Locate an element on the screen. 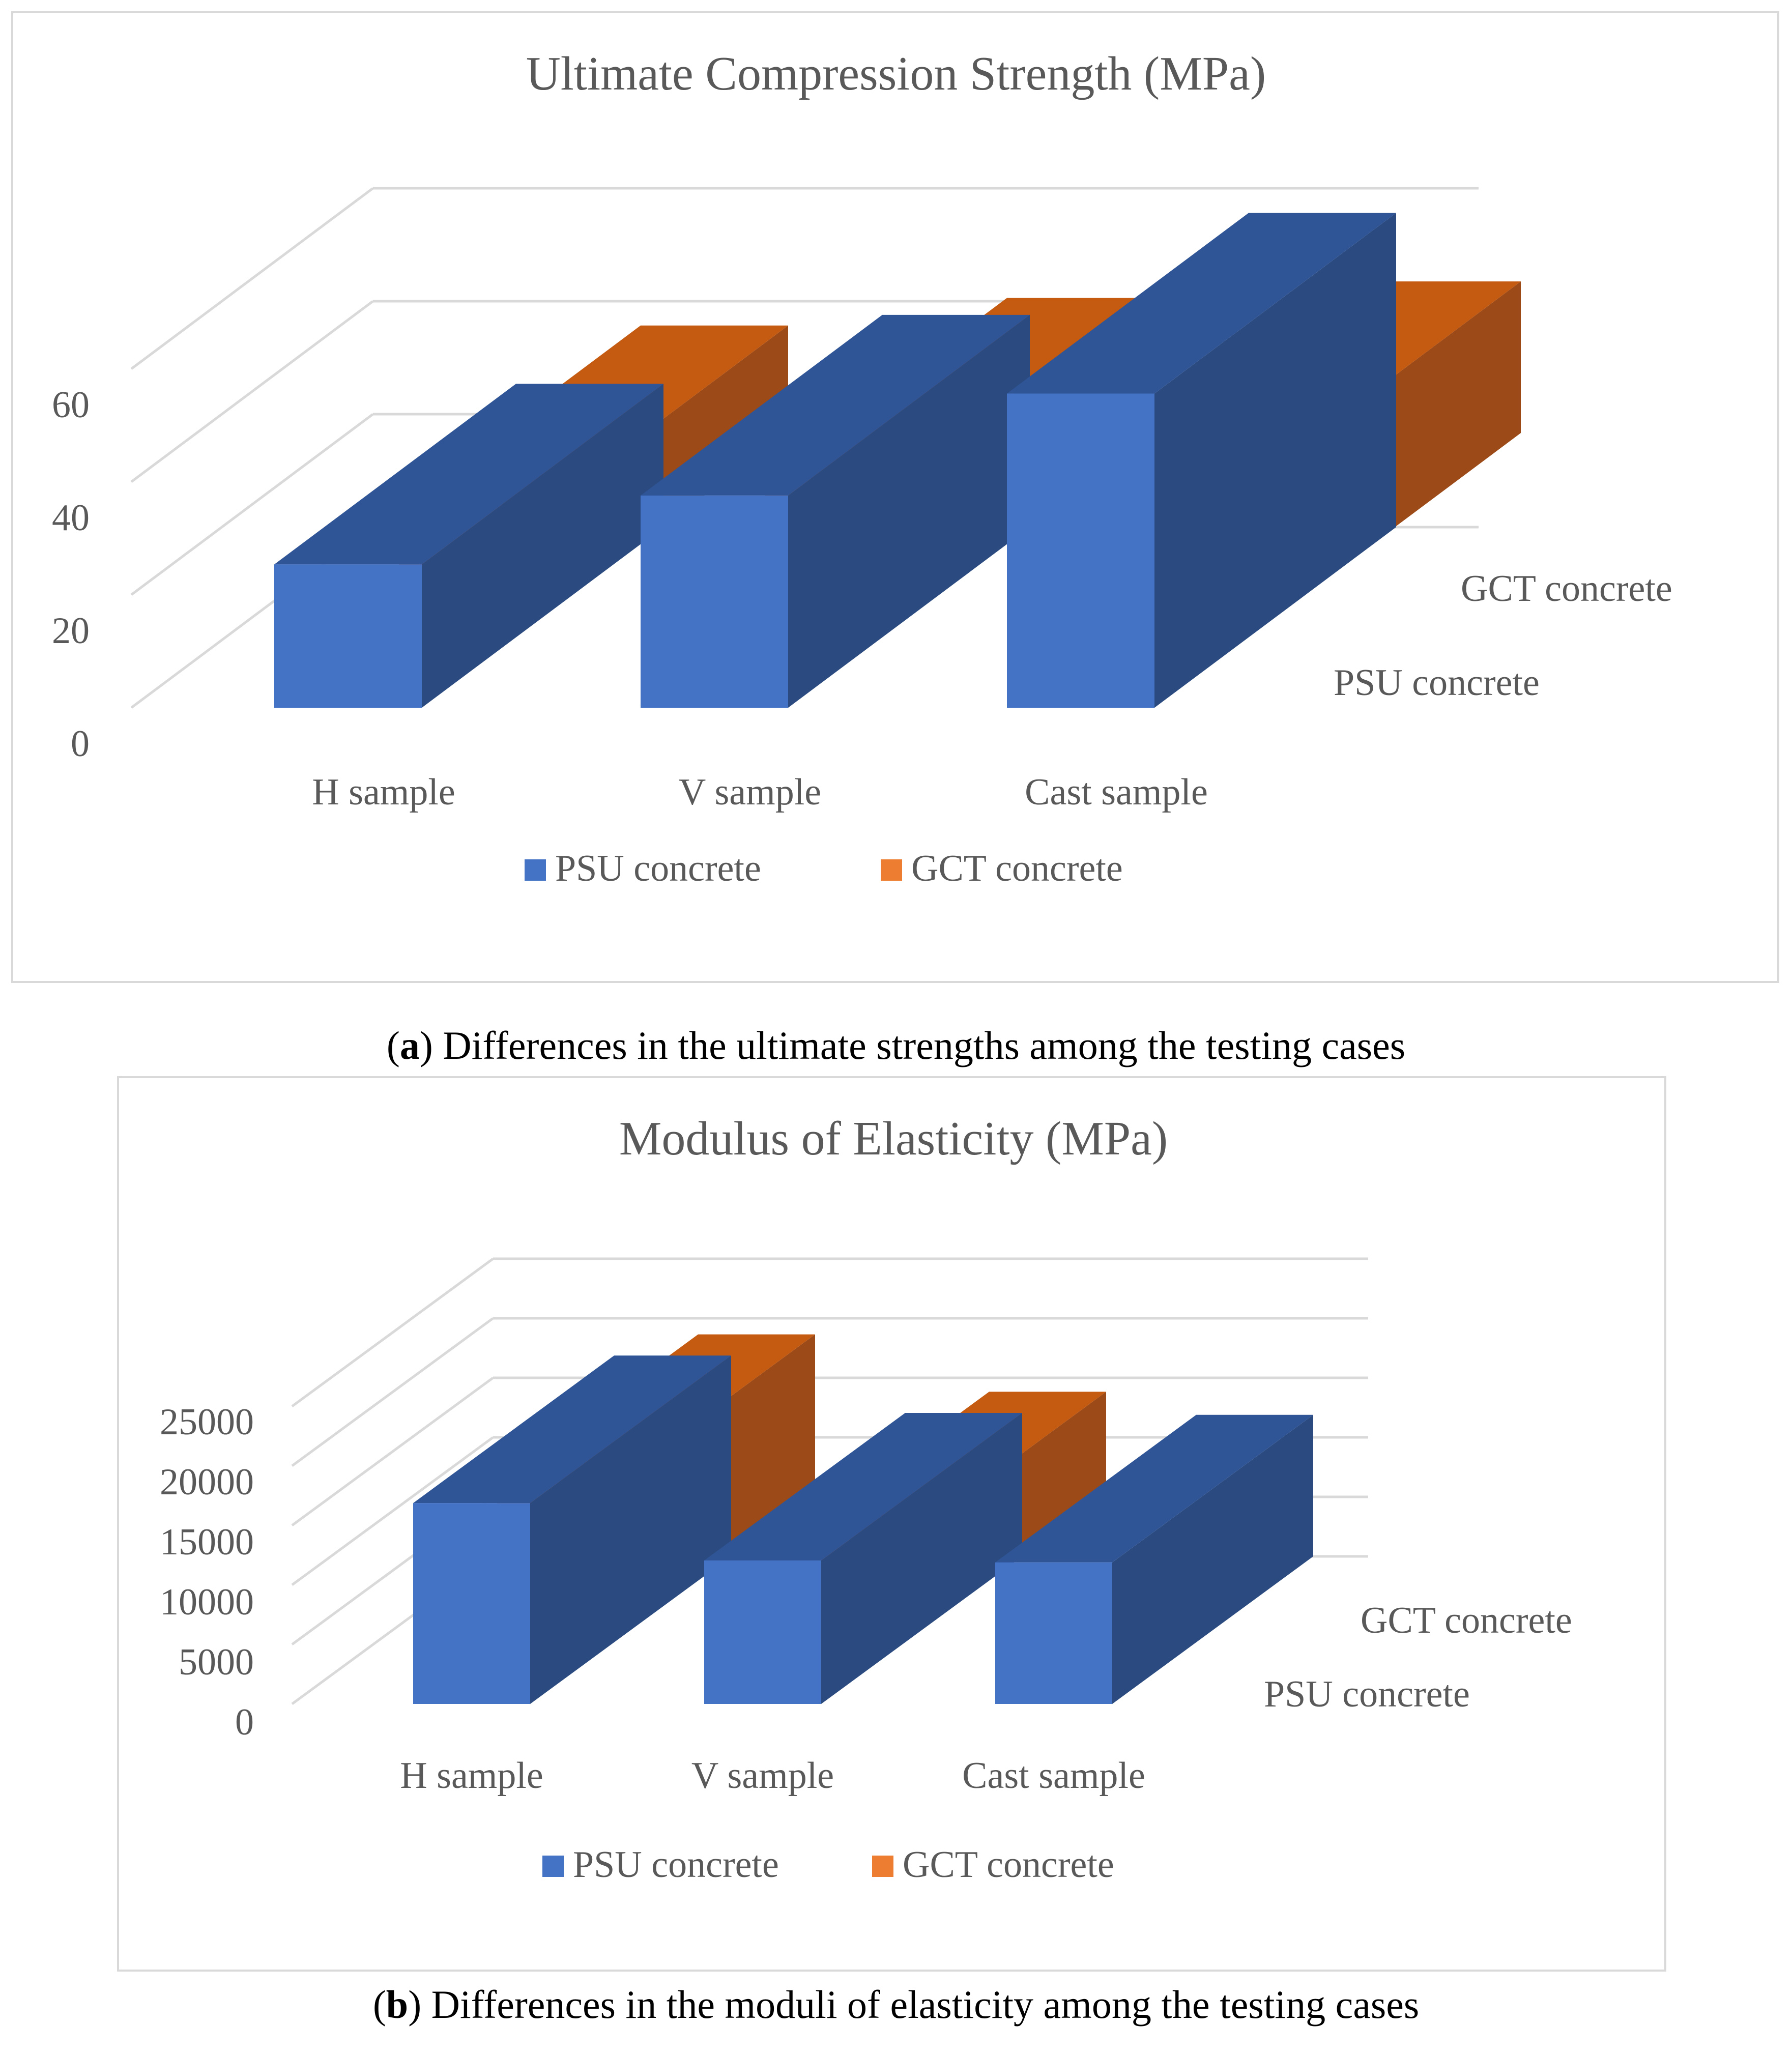 Image resolution: width=1792 pixels, height=2054 pixels. chart-b-ytick-label: 0 is located at coordinates (244, 1722).